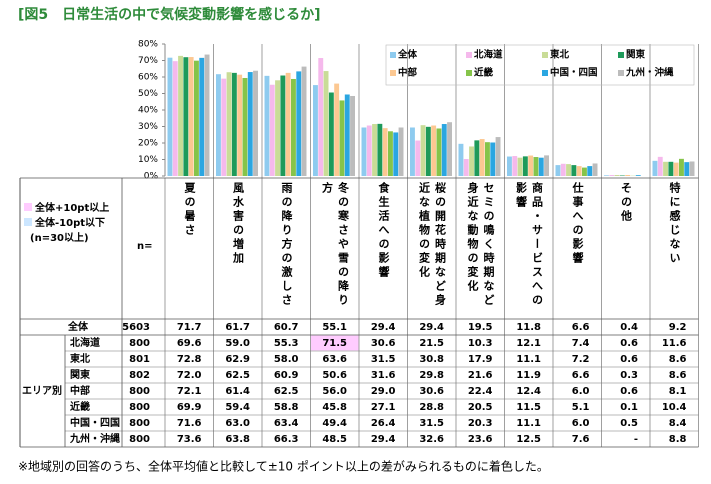  I want to click on table-cell: 69.6, so click(189, 343).